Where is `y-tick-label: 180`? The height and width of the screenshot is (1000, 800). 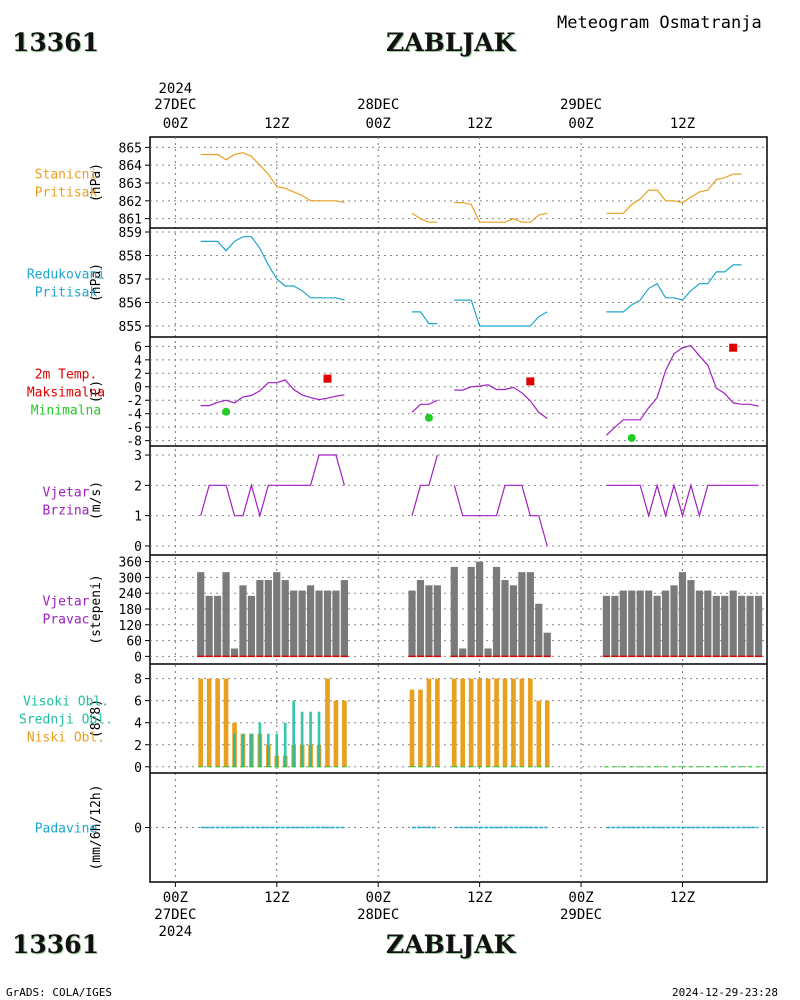 y-tick-label: 180 is located at coordinates (130, 610).